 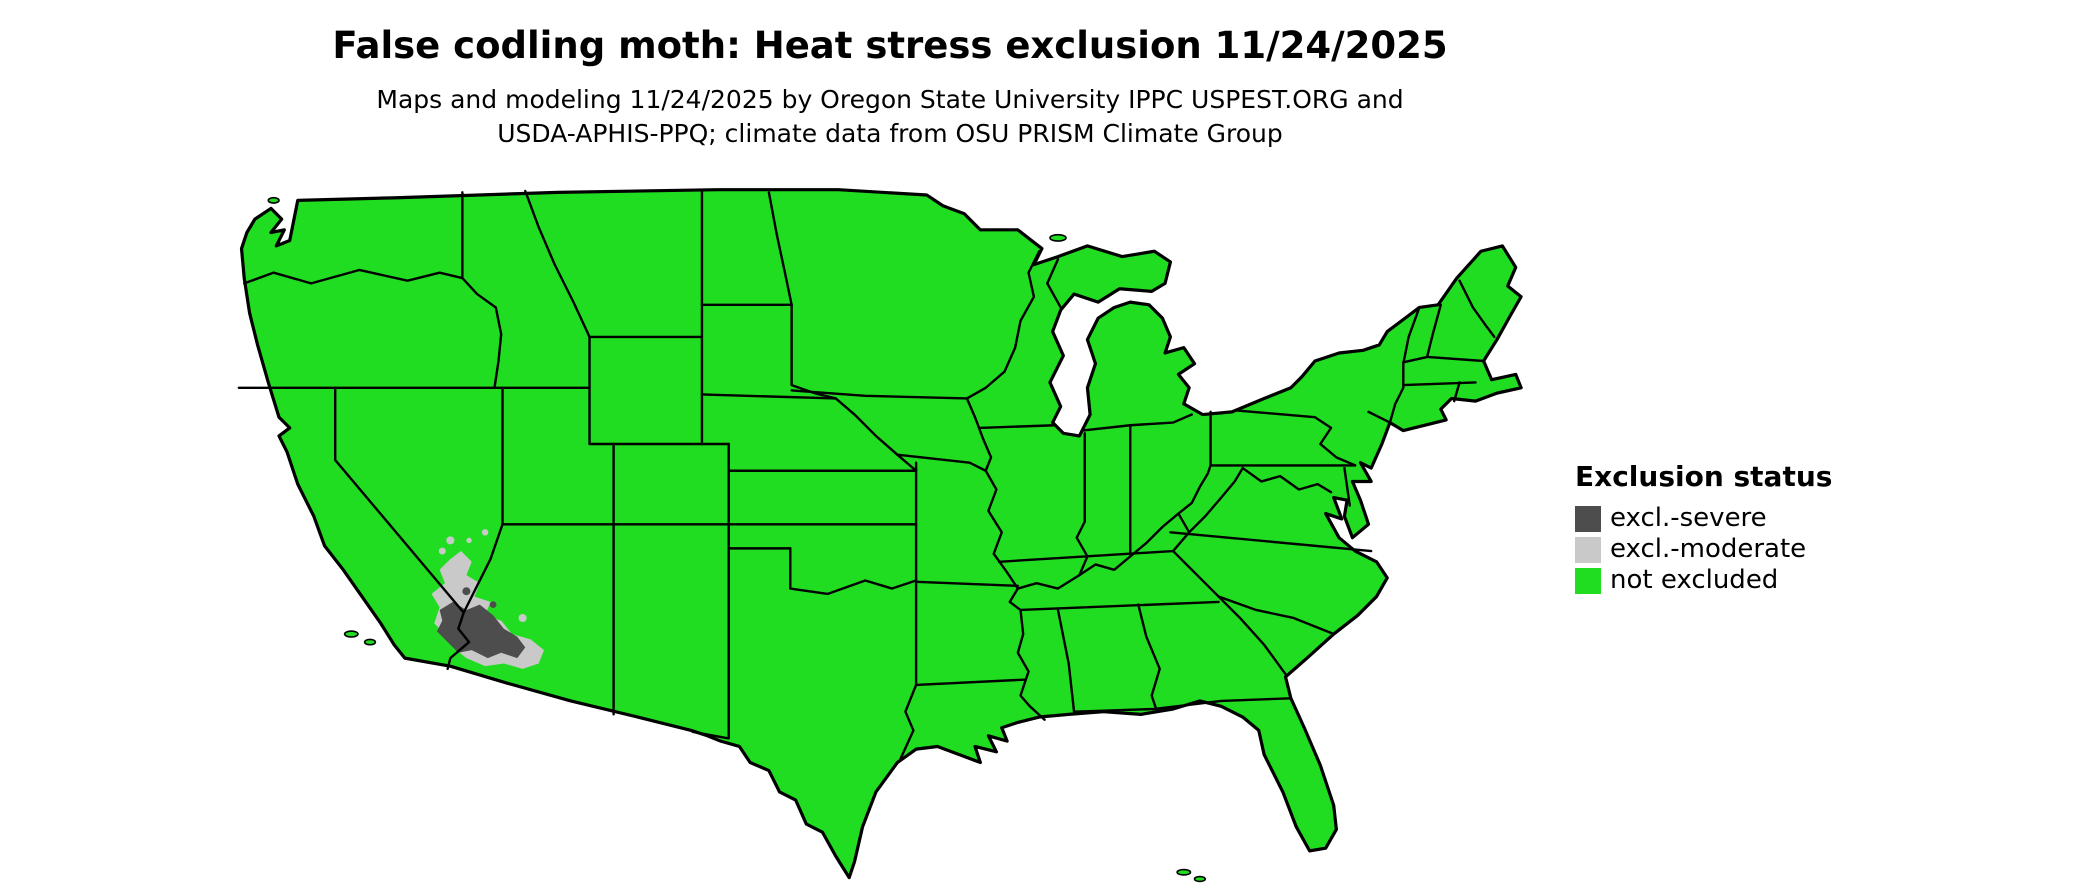 I want to click on border-va-nc, so click(x=1271, y=542).